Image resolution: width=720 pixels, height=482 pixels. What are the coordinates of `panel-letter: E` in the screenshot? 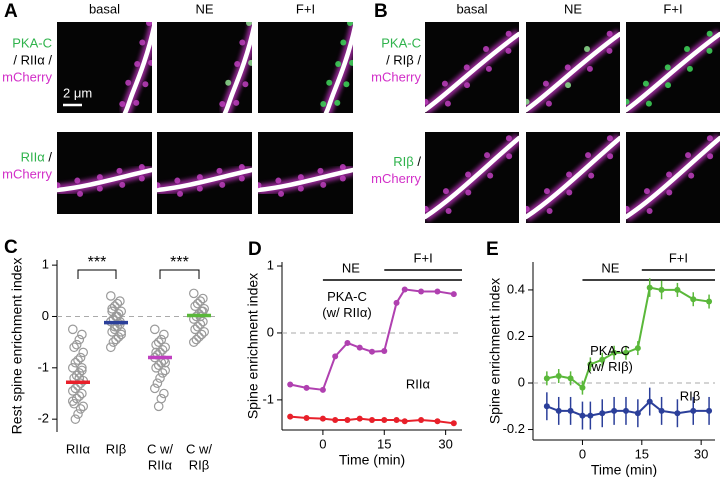 It's located at (492, 249).